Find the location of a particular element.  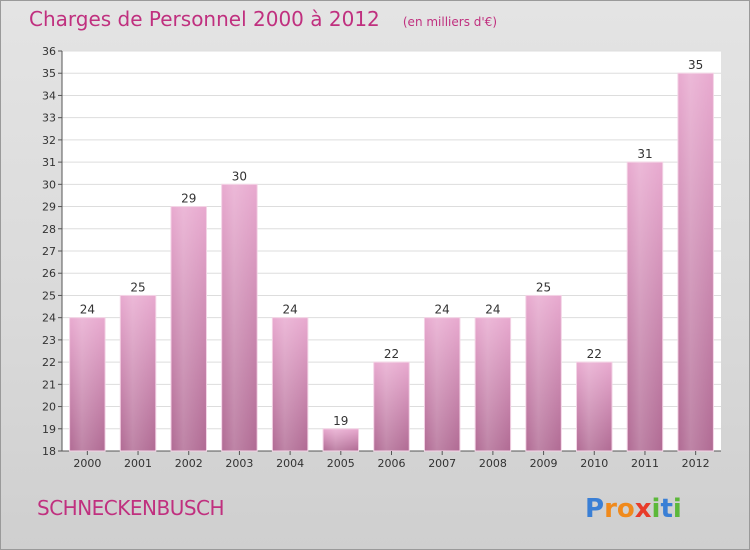

logo-letter: t is located at coordinates (666, 509).